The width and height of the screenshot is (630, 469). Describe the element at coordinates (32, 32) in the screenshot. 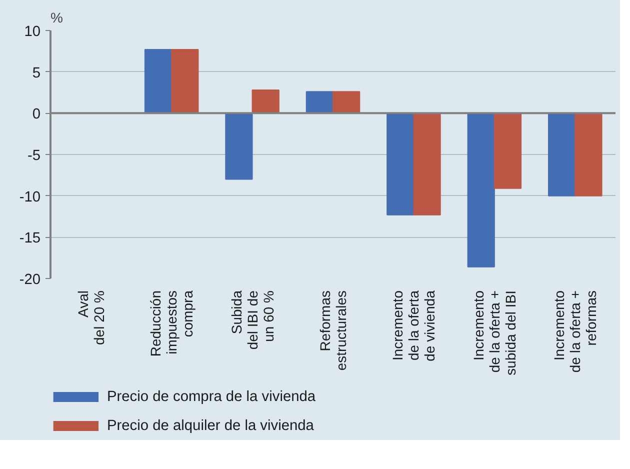

I see `y-tick-label: 10` at that location.